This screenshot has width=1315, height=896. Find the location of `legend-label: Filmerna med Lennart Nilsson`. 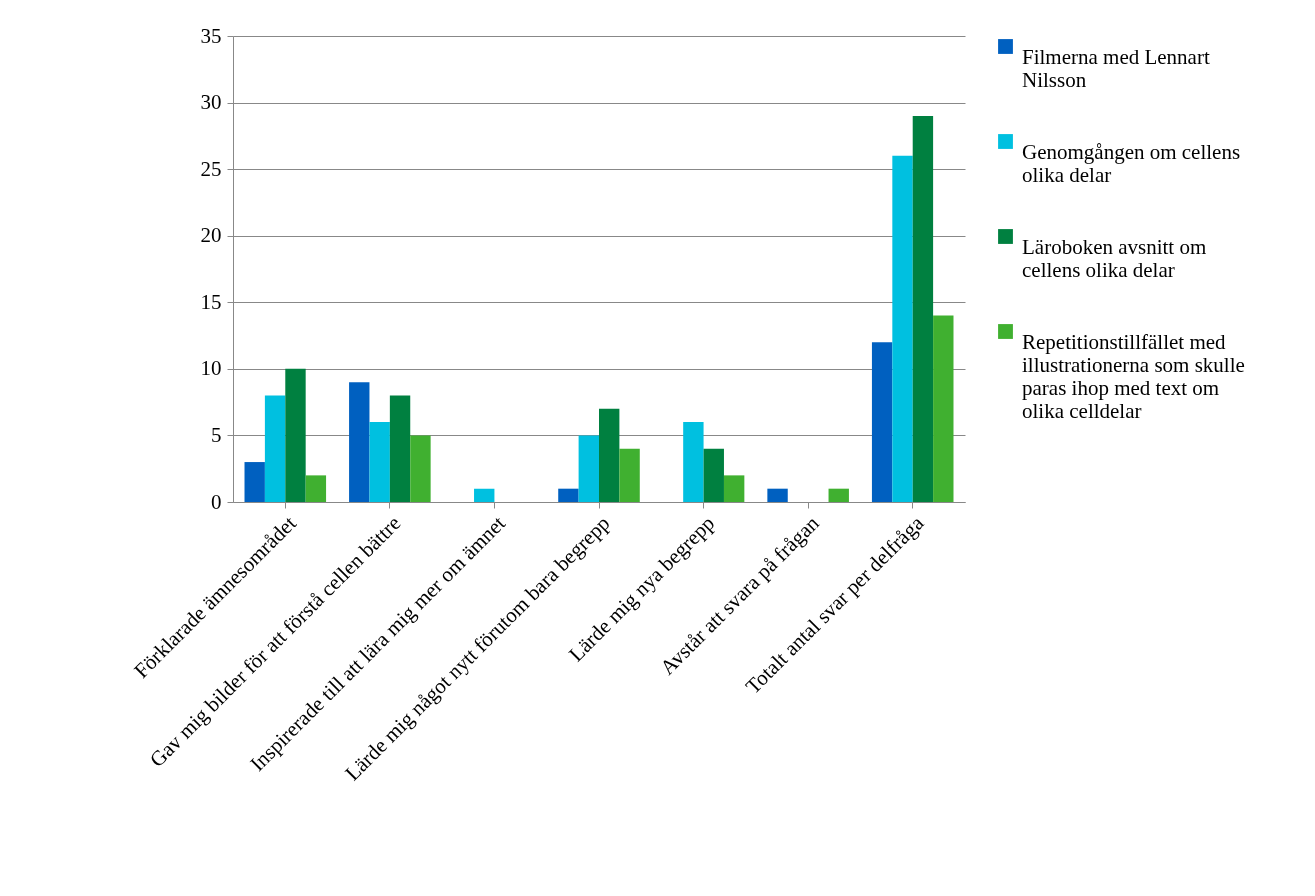

legend-label: Filmerna med Lennart Nilsson is located at coordinates (1116, 68).